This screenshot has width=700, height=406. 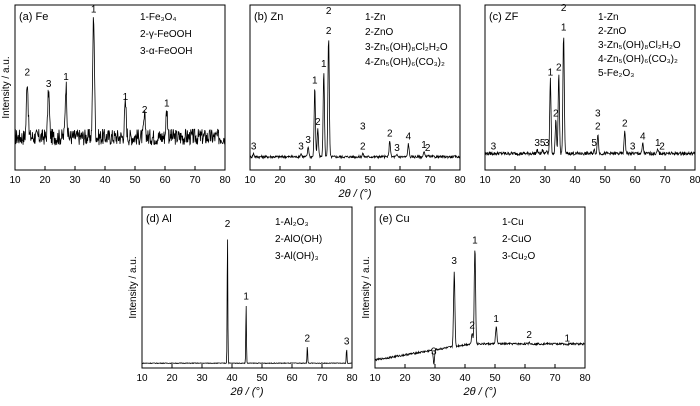 I want to click on legend-entry: 1-Zn, so click(x=375, y=17).